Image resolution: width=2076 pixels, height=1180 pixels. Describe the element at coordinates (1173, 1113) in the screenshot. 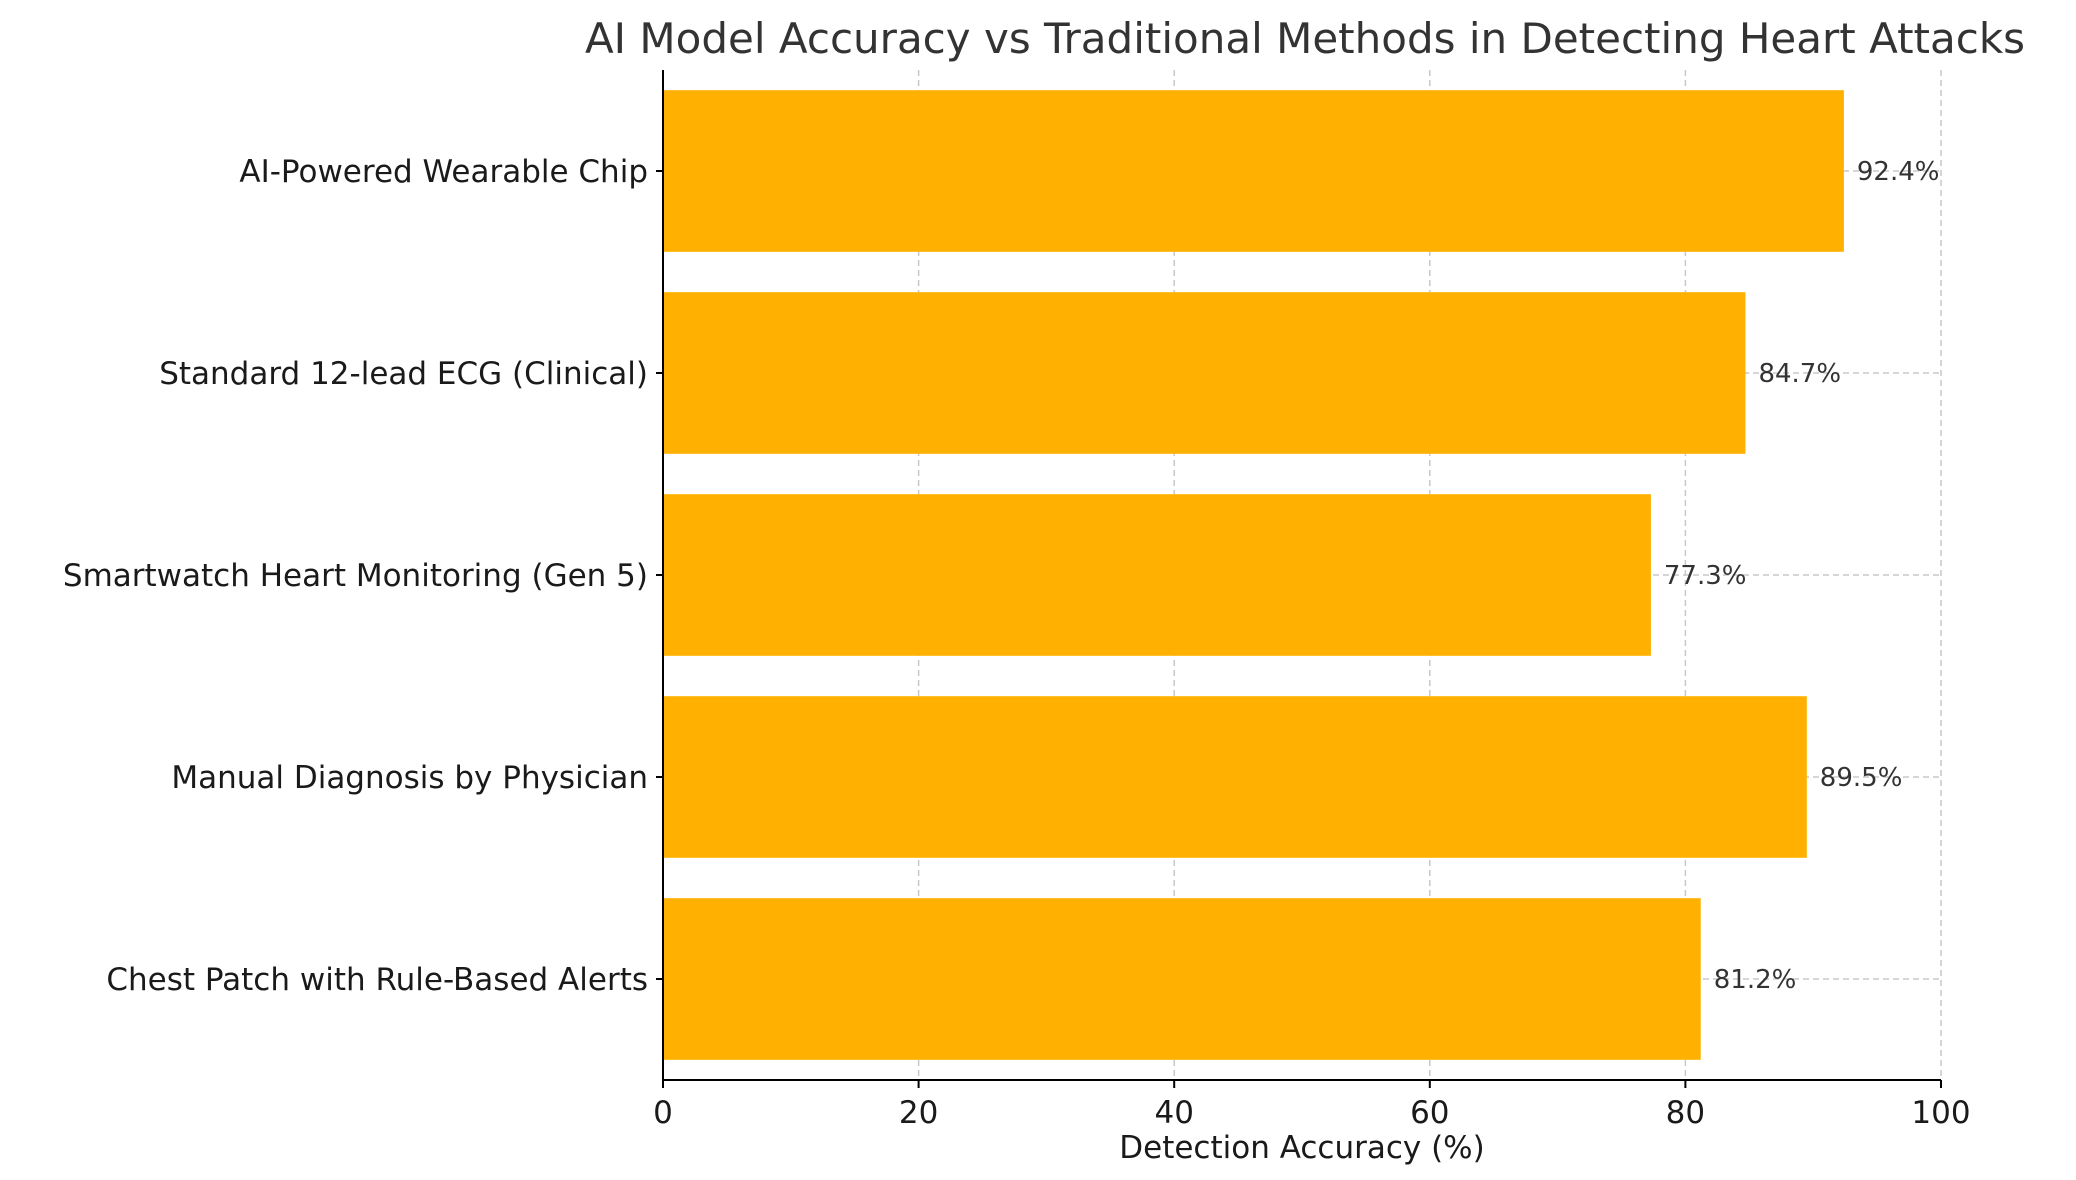

I see `x-tick-label: 40` at that location.